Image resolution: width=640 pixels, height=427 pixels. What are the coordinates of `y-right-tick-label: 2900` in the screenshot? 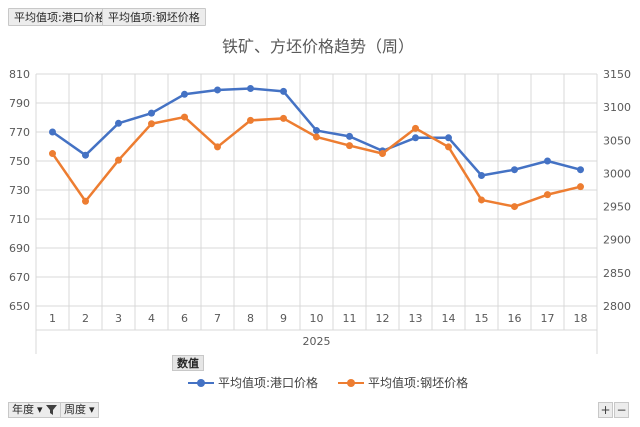 It's located at (617, 240).